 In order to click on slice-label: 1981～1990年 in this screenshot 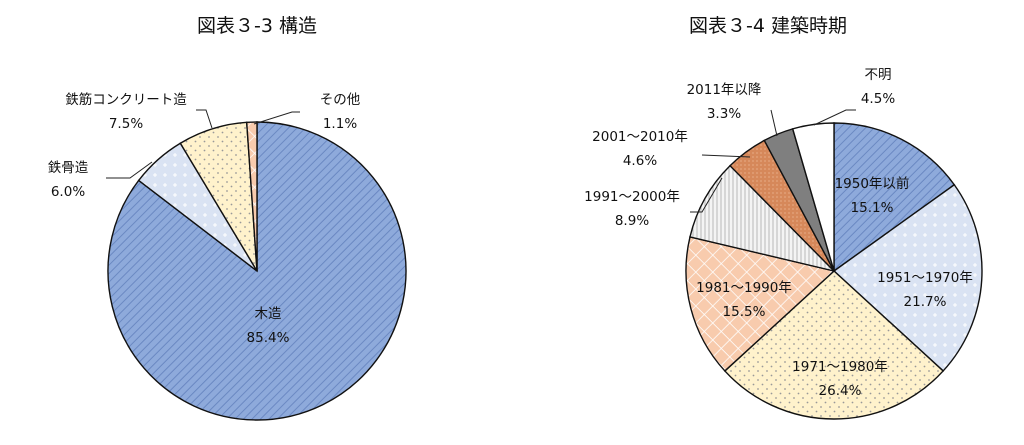, I will do `click(744, 288)`.